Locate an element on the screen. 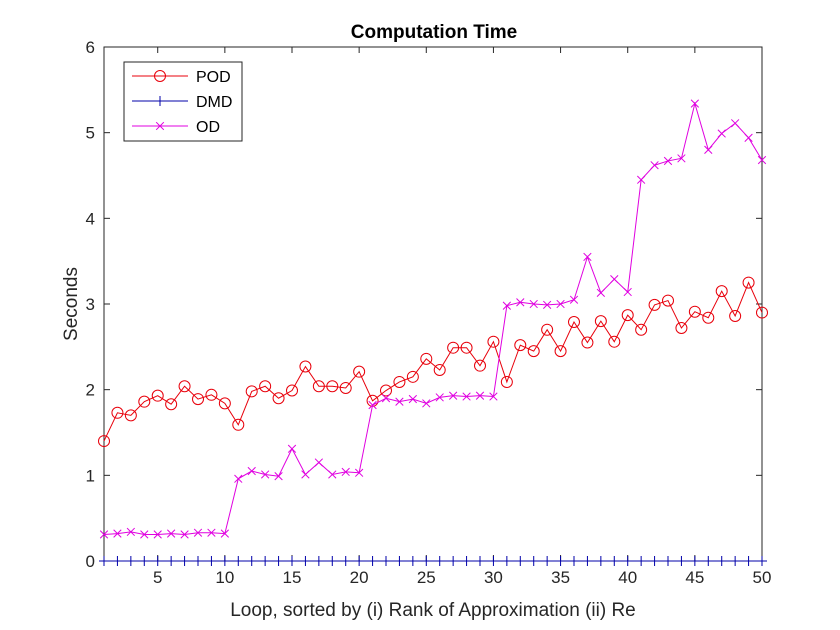 This screenshot has height=630, width=840. x-tick-label: 35 is located at coordinates (560, 577).